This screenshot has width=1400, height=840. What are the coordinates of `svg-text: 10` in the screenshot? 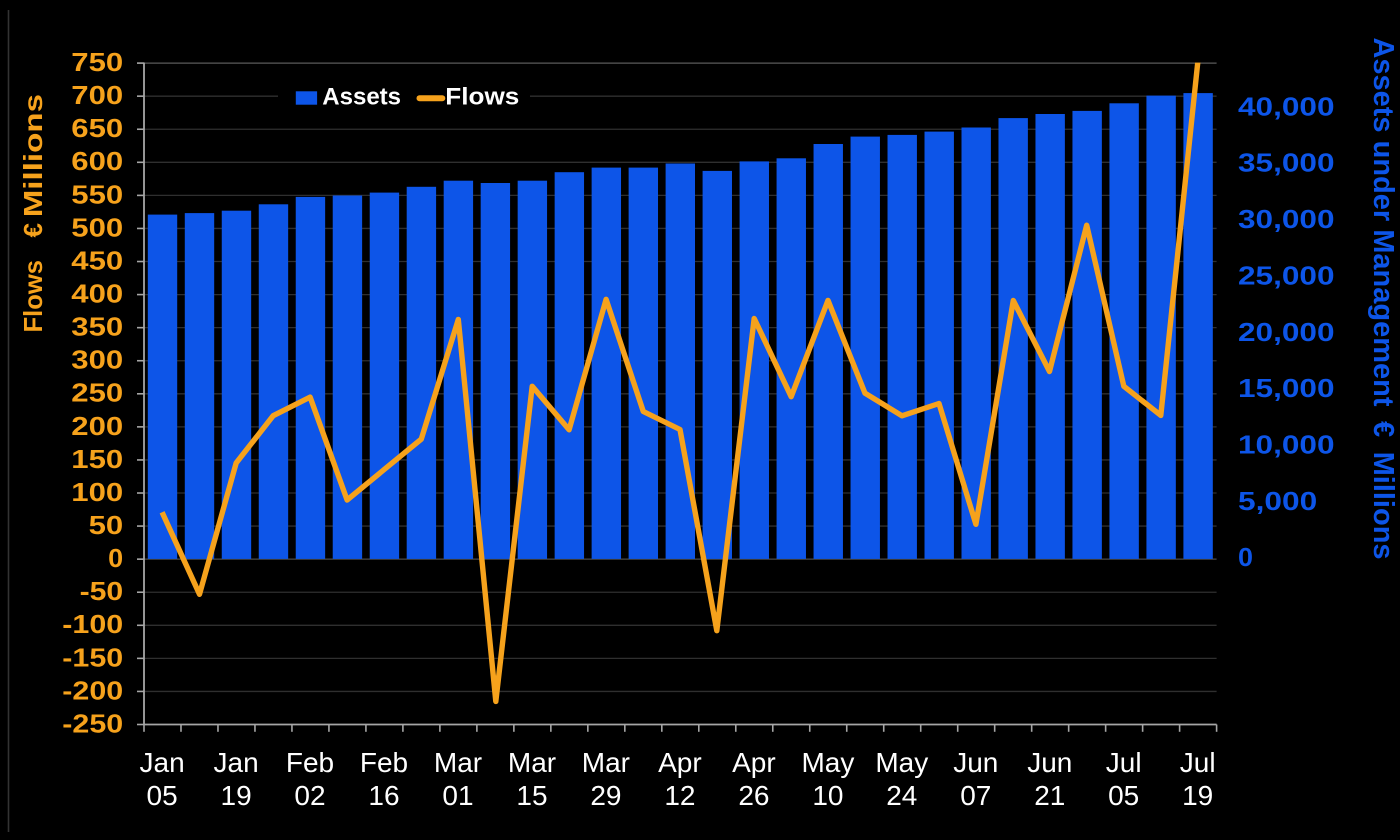 It's located at (827, 795).